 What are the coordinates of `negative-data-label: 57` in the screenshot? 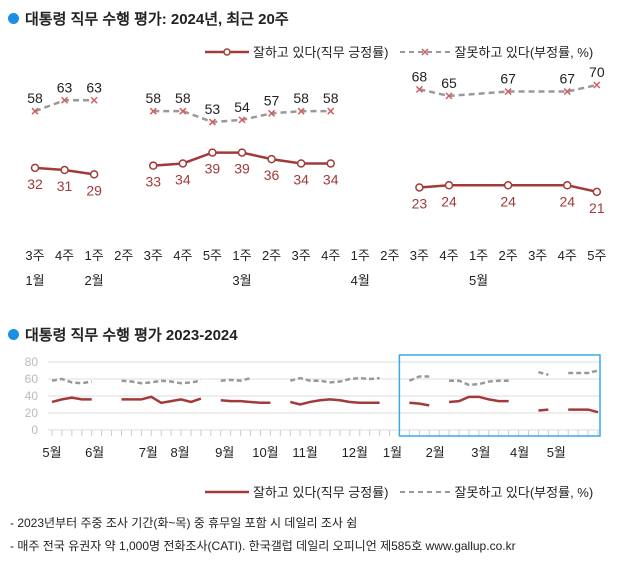 It's located at (272, 100).